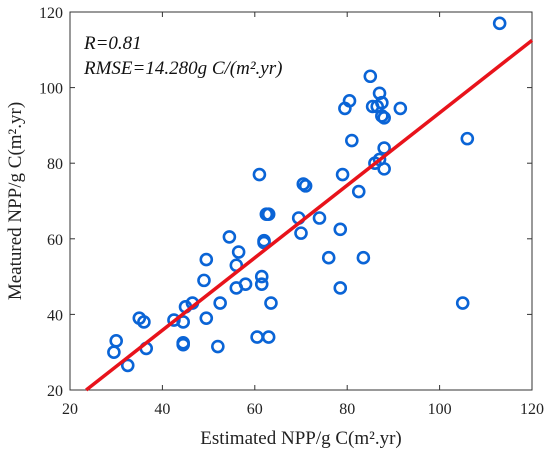 This screenshot has width=550, height=452. What do you see at coordinates (51, 89) in the screenshot?
I see `y-tick-label: 100` at bounding box center [51, 89].